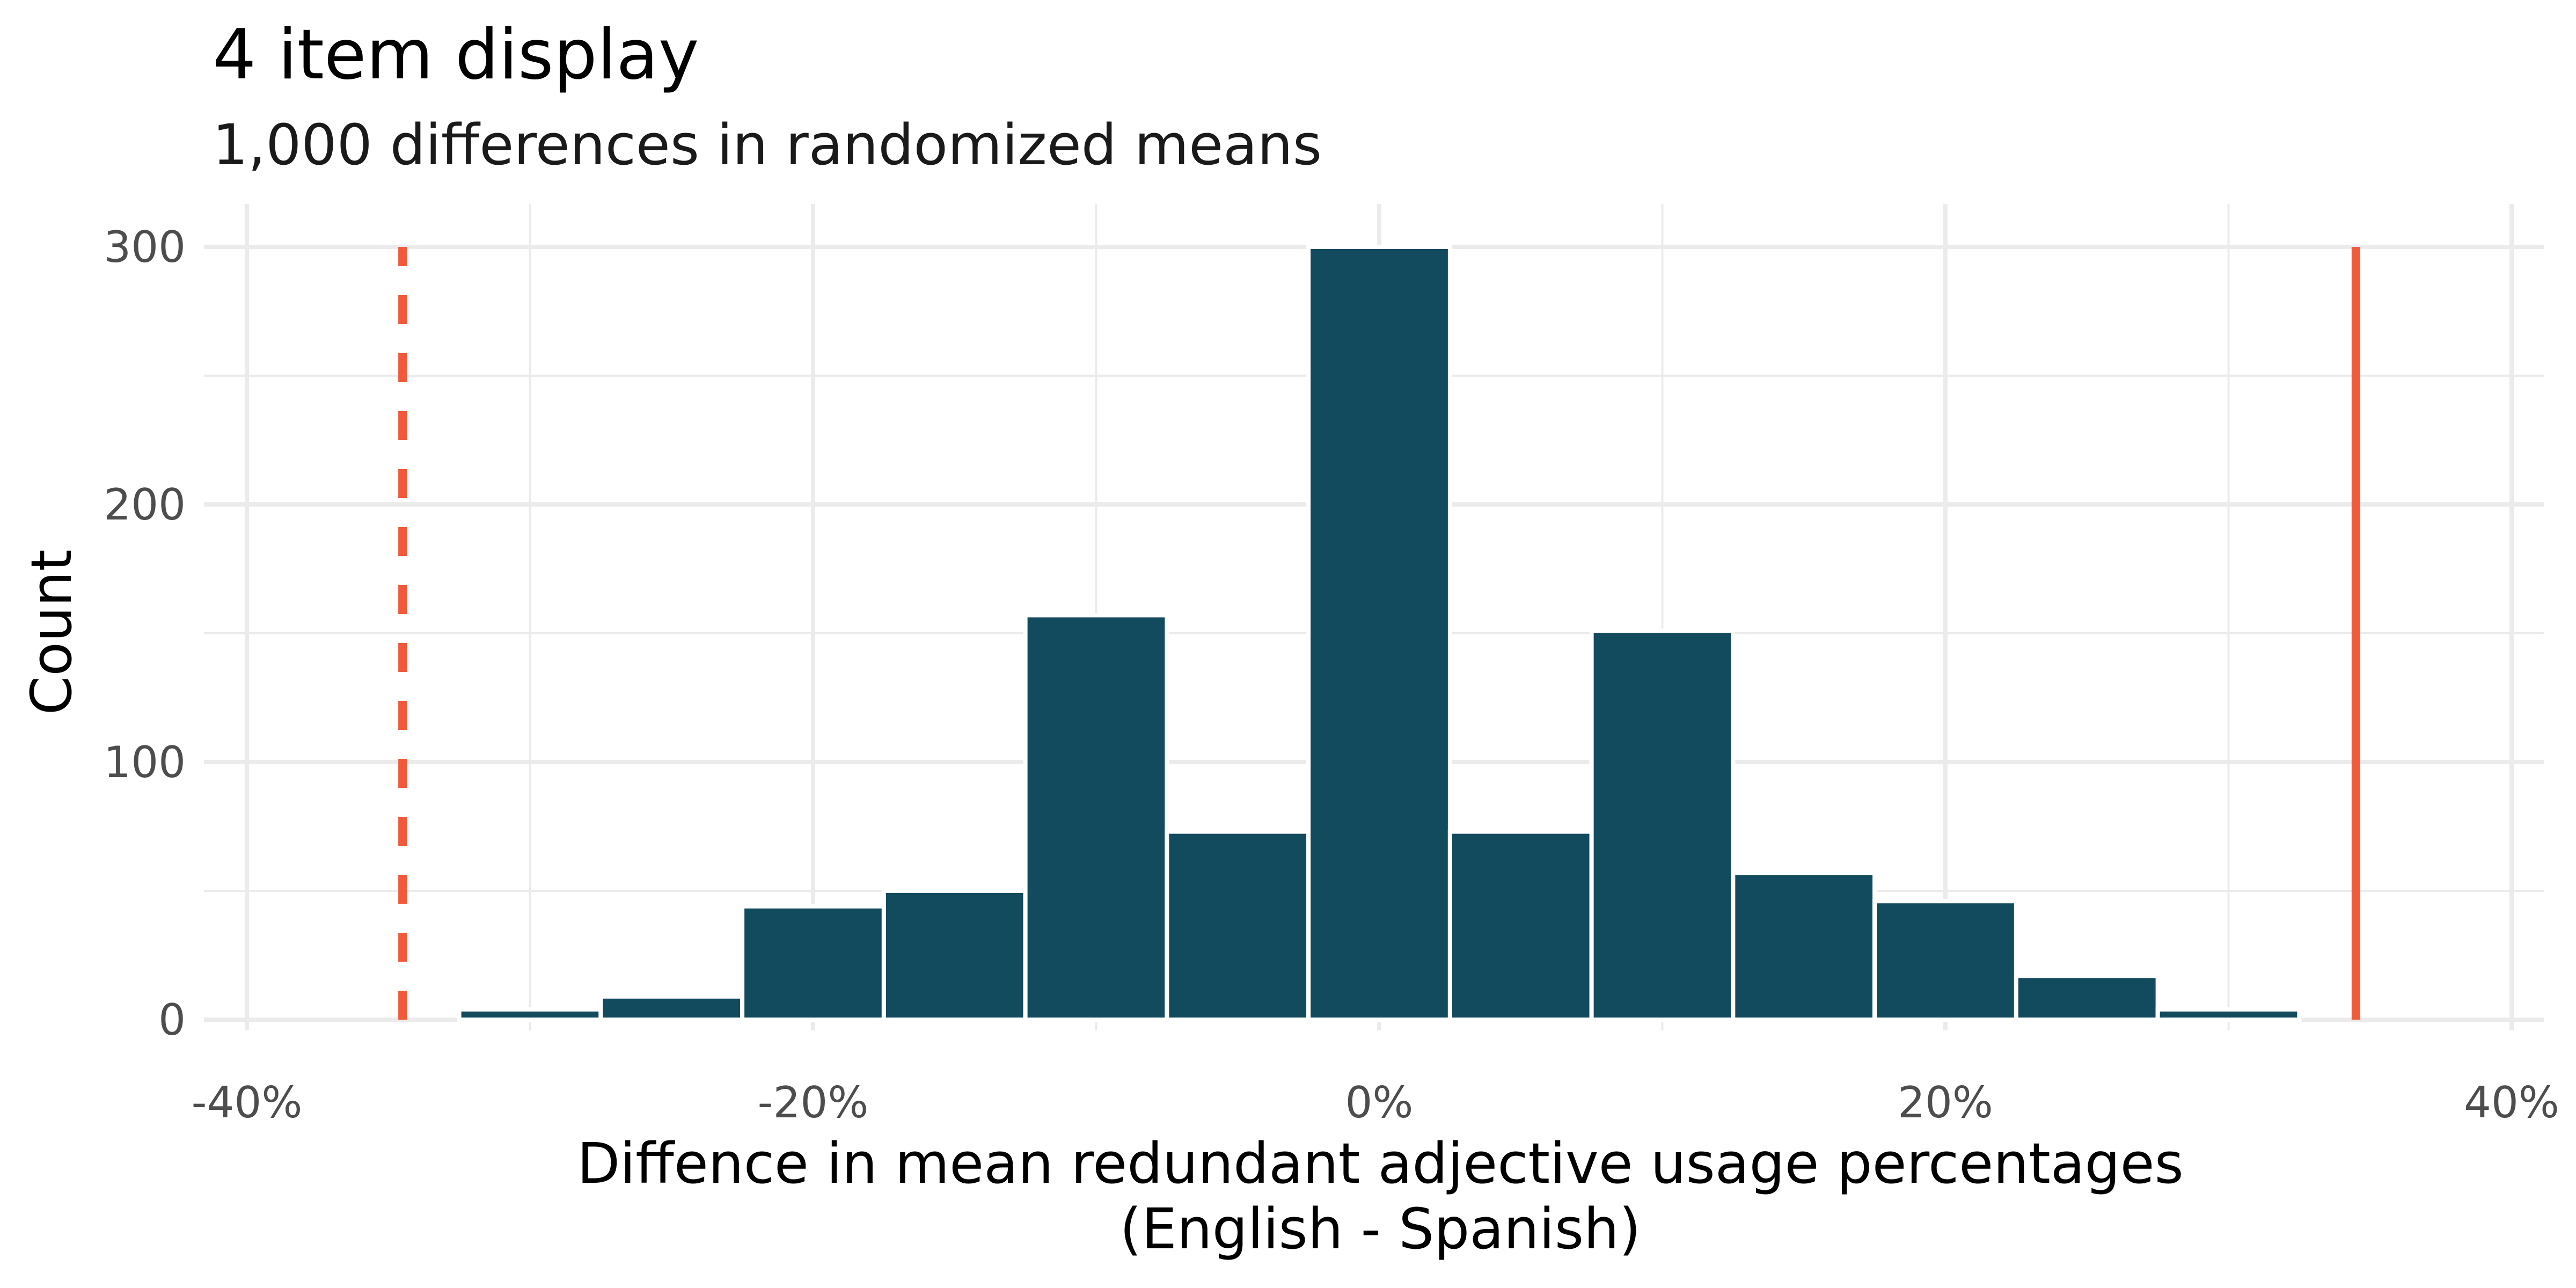 Image resolution: width=2576 pixels, height=1288 pixels. What do you see at coordinates (51, 632) in the screenshot?
I see `y-axis-title: Count` at bounding box center [51, 632].